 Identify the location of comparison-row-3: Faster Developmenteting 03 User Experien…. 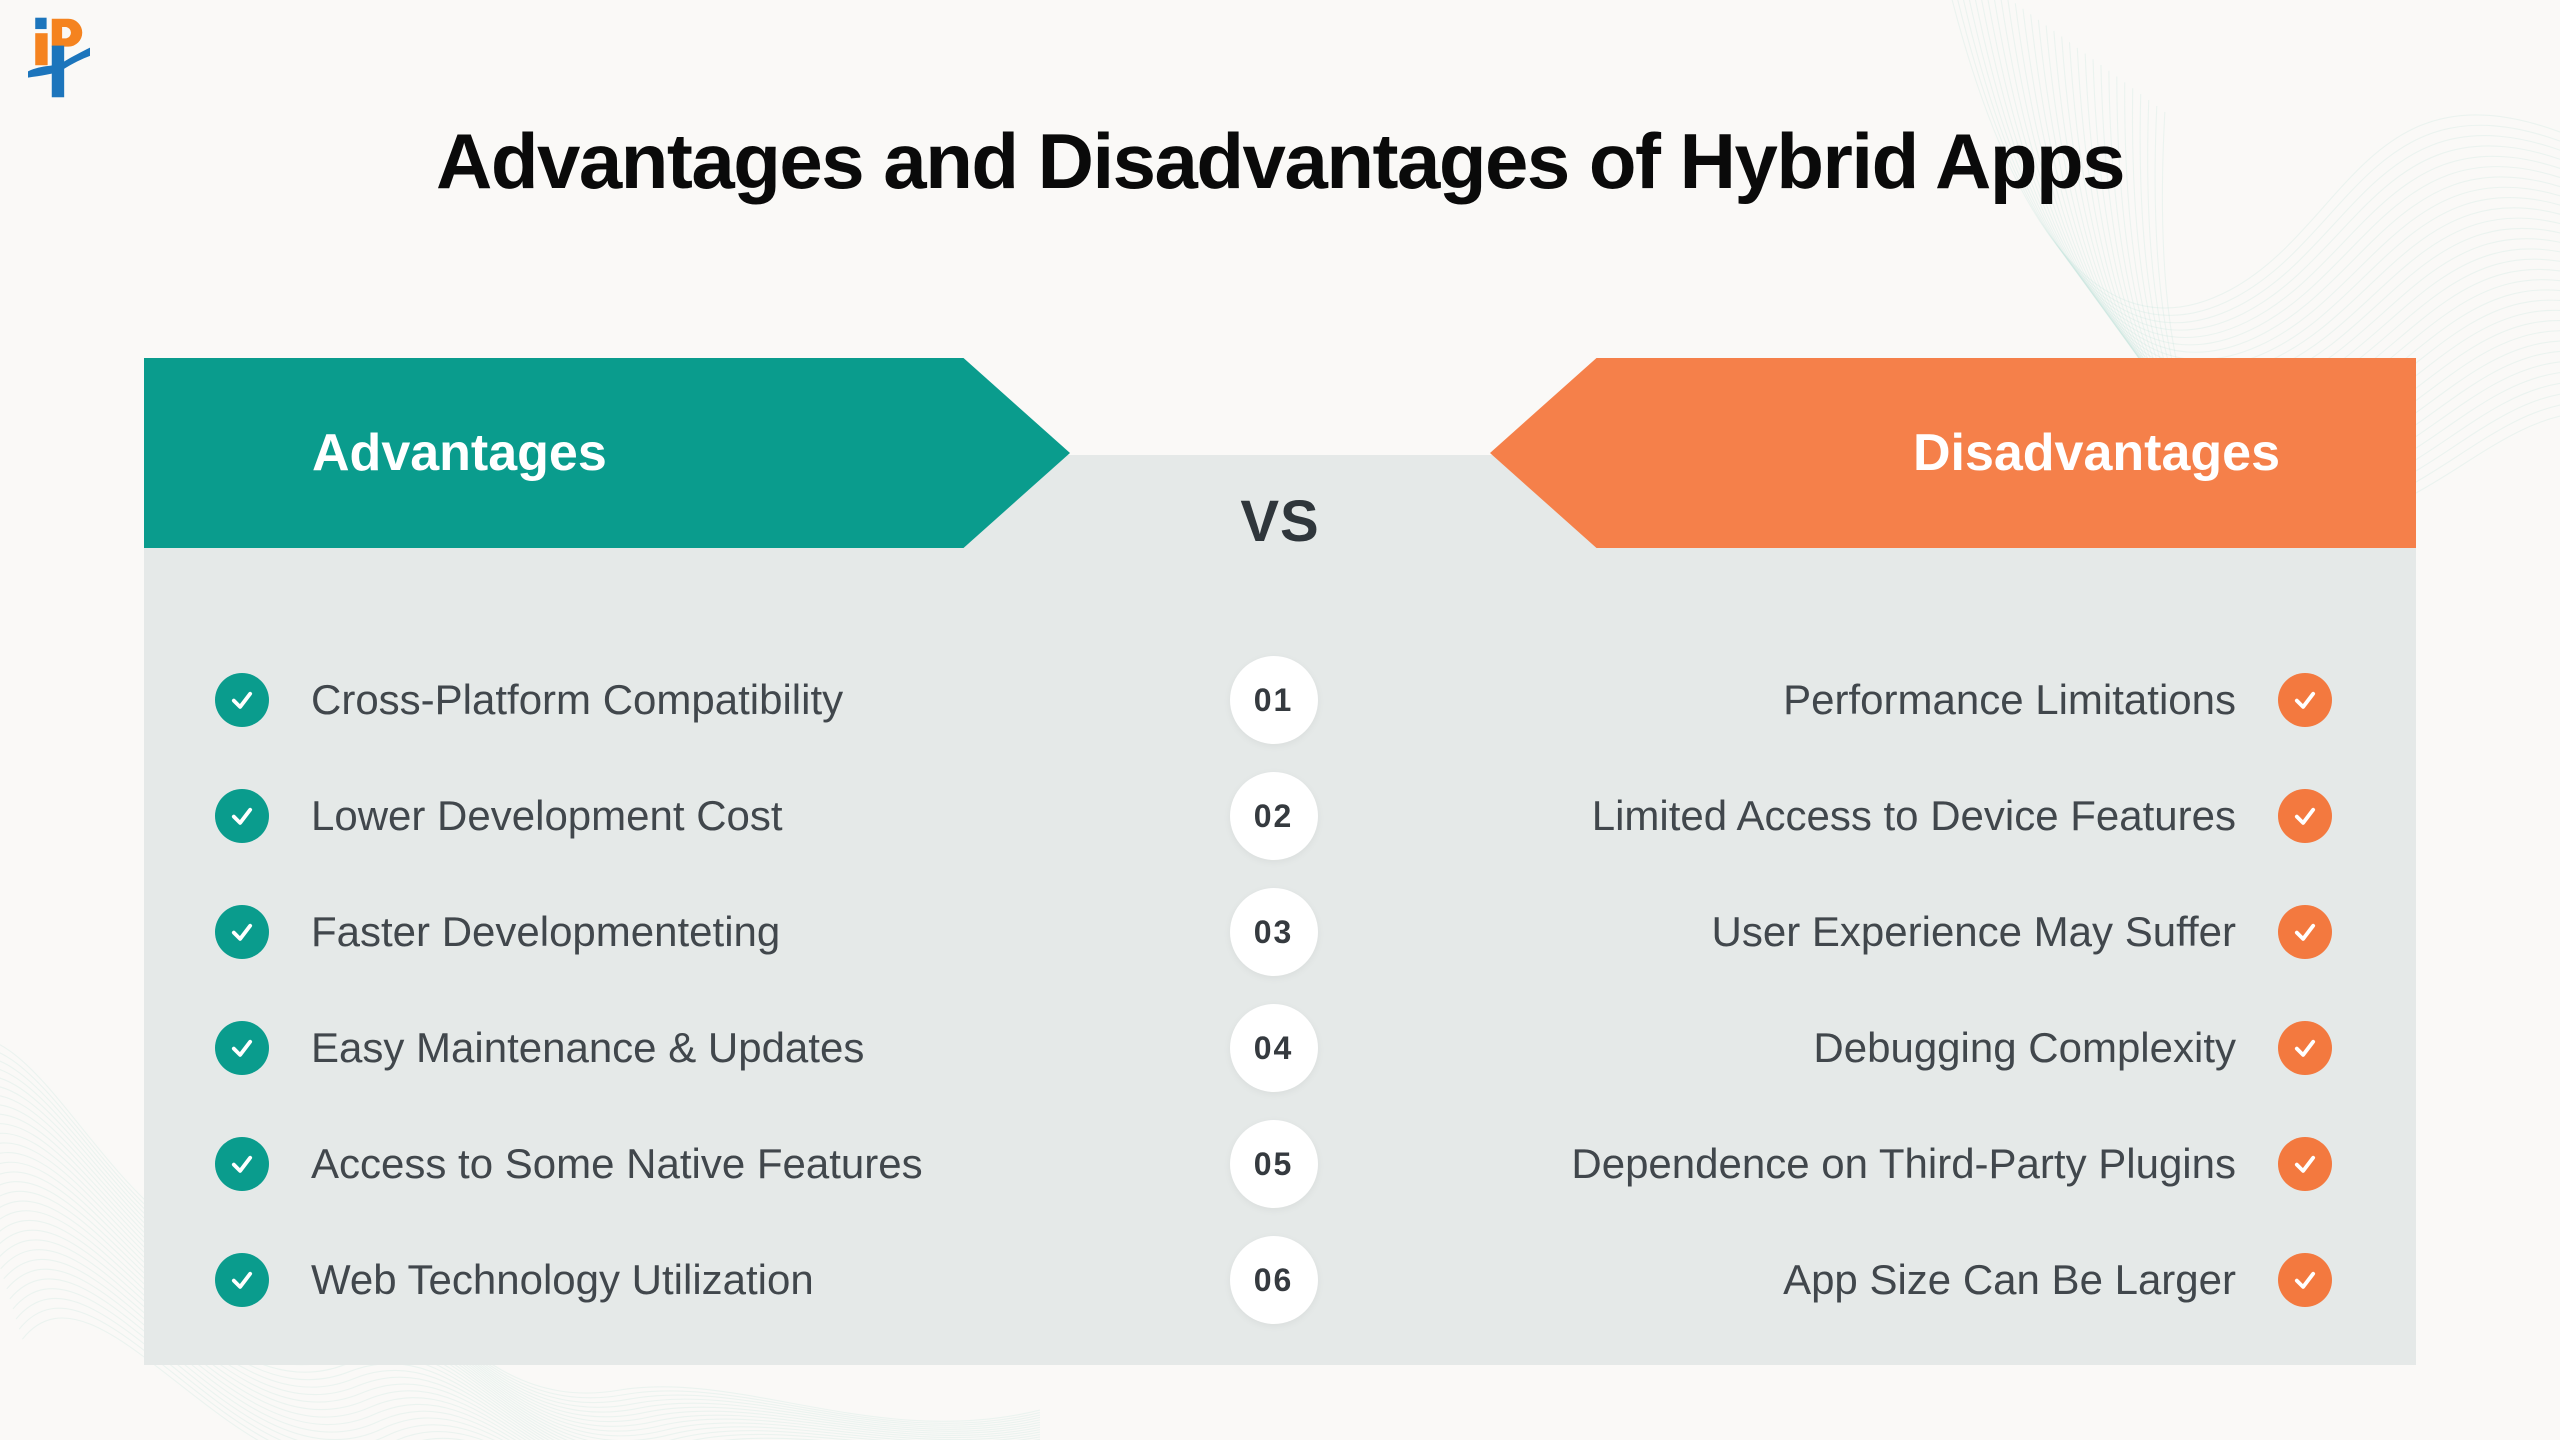
(1280, 932).